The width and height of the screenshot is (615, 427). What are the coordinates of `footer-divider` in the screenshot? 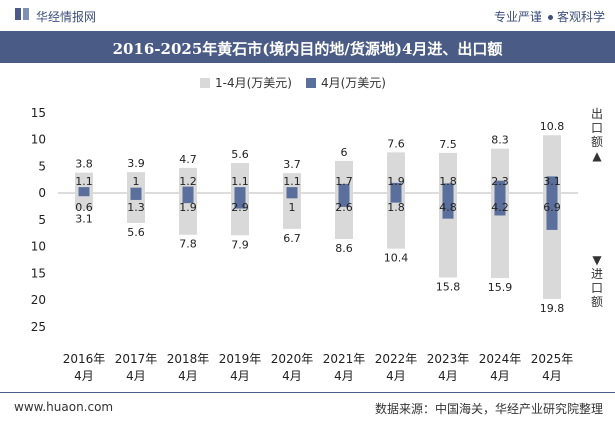 It's located at (307, 392).